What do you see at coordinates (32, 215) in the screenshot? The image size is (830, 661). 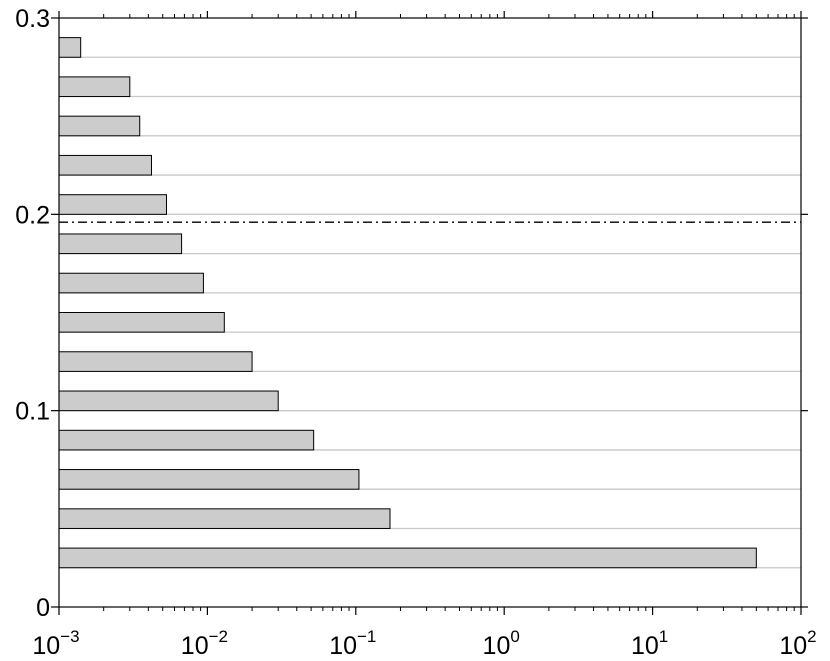 I see `y-tick-label: 0.2` at bounding box center [32, 215].